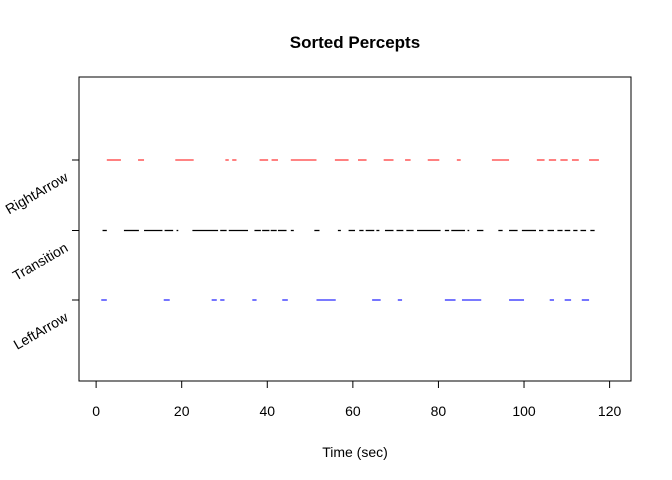 Image resolution: width=672 pixels, height=480 pixels. What do you see at coordinates (37, 192) in the screenshot?
I see `y-tick-label: RightArrow` at bounding box center [37, 192].